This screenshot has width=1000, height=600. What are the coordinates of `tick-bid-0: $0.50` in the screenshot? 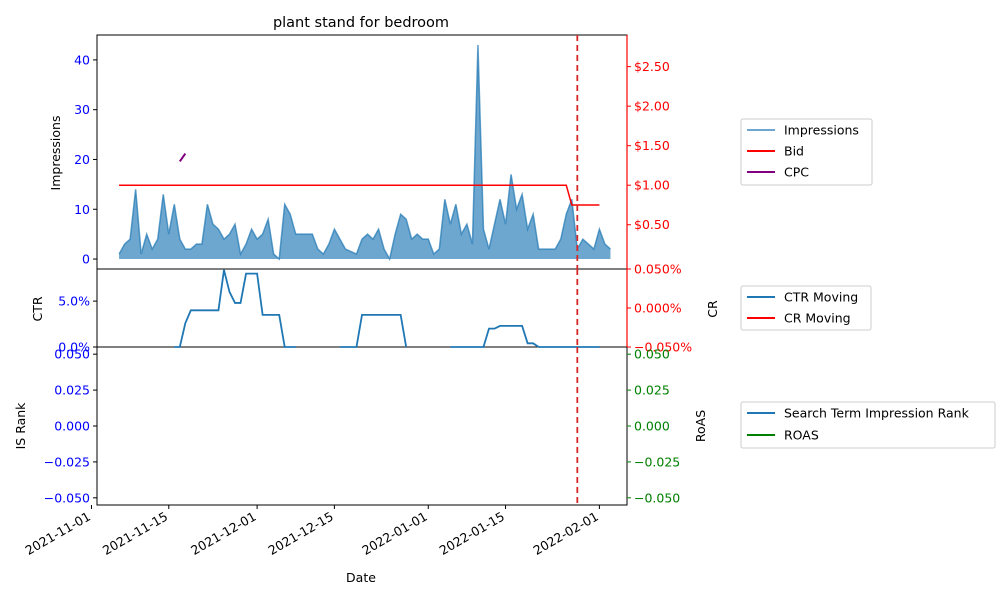 It's located at (652, 224).